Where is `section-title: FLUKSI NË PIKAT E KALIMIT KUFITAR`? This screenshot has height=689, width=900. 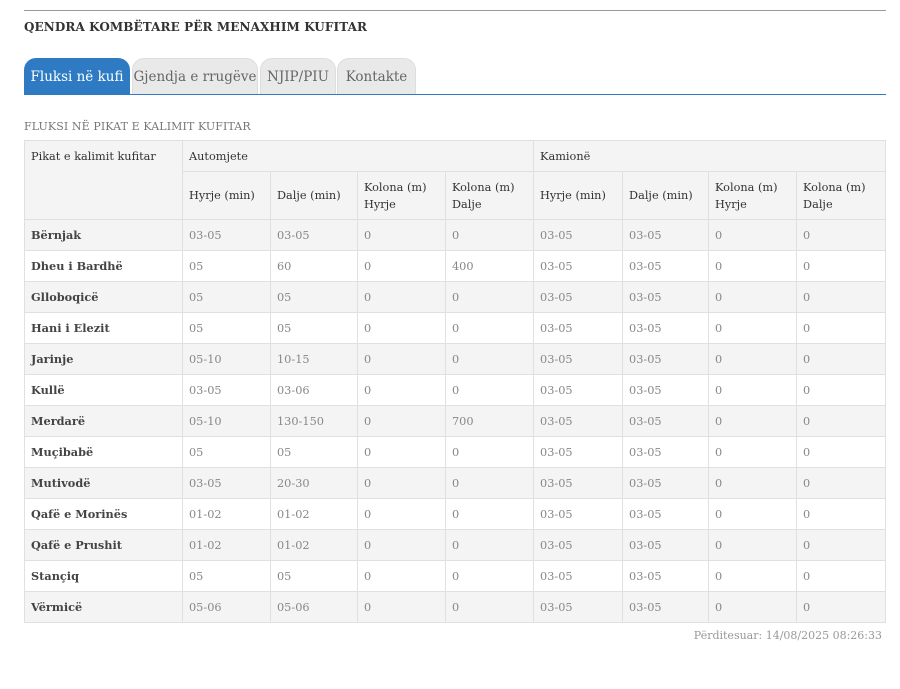
section-title: FLUKSI NË PIKAT E KALIMIT KUFITAR is located at coordinates (137, 126).